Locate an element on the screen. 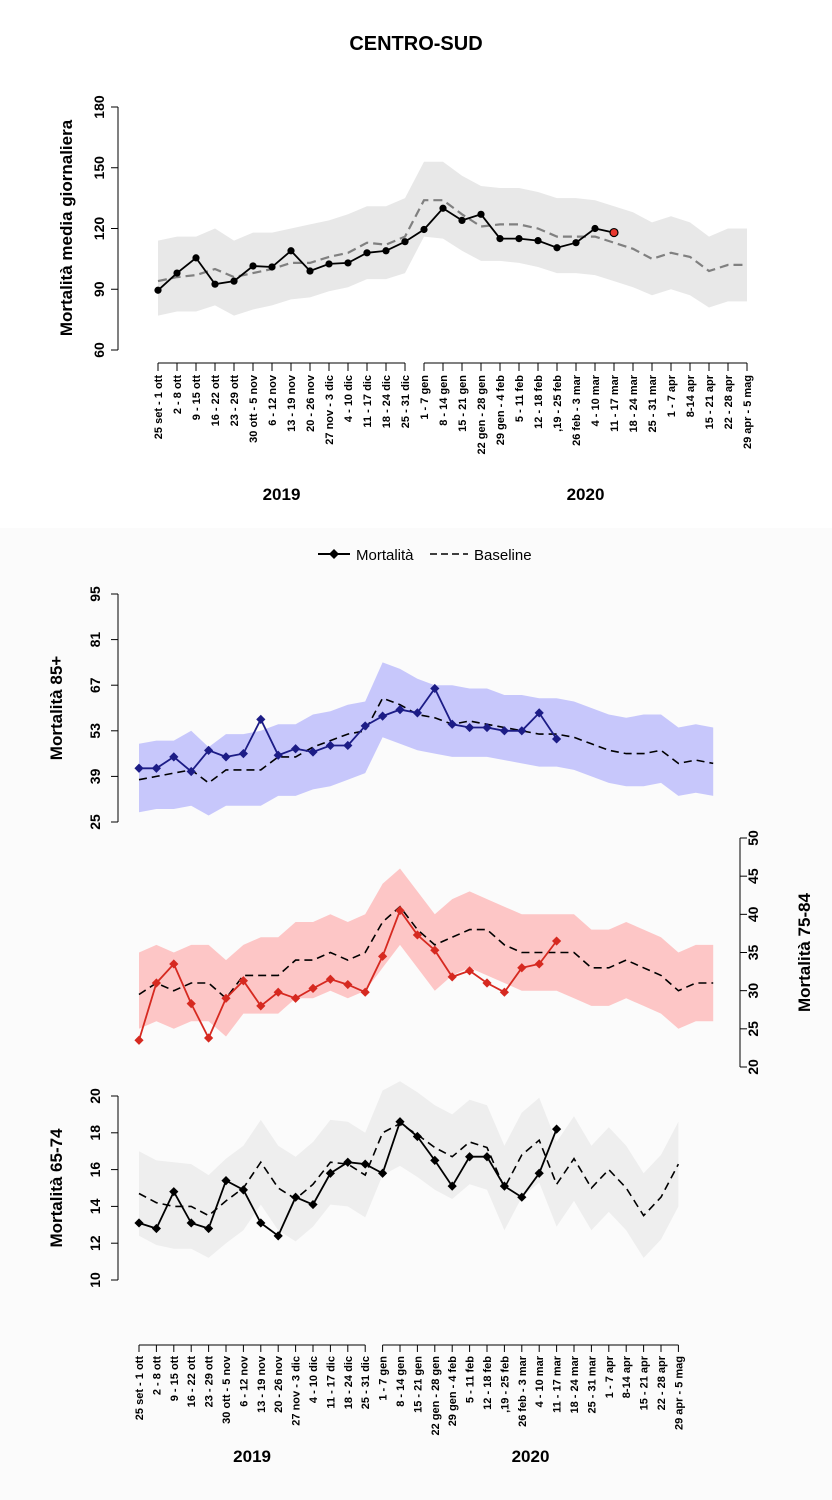  y-tick-label: 14 is located at coordinates (95, 1206).